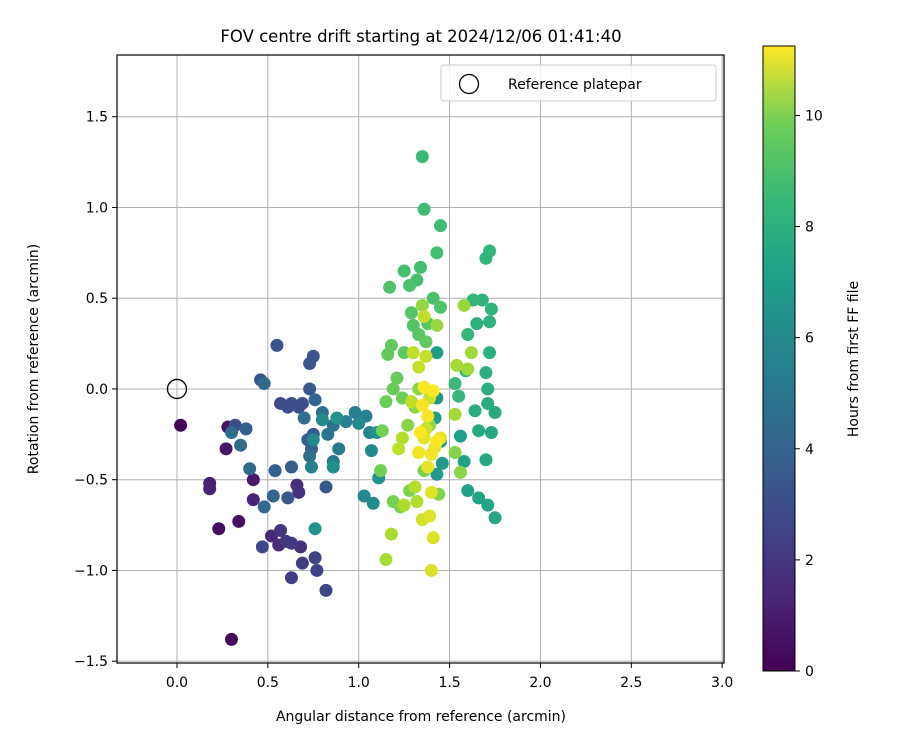  Describe the element at coordinates (631, 683) in the screenshot. I see `x-tick-label: 2.5` at that location.